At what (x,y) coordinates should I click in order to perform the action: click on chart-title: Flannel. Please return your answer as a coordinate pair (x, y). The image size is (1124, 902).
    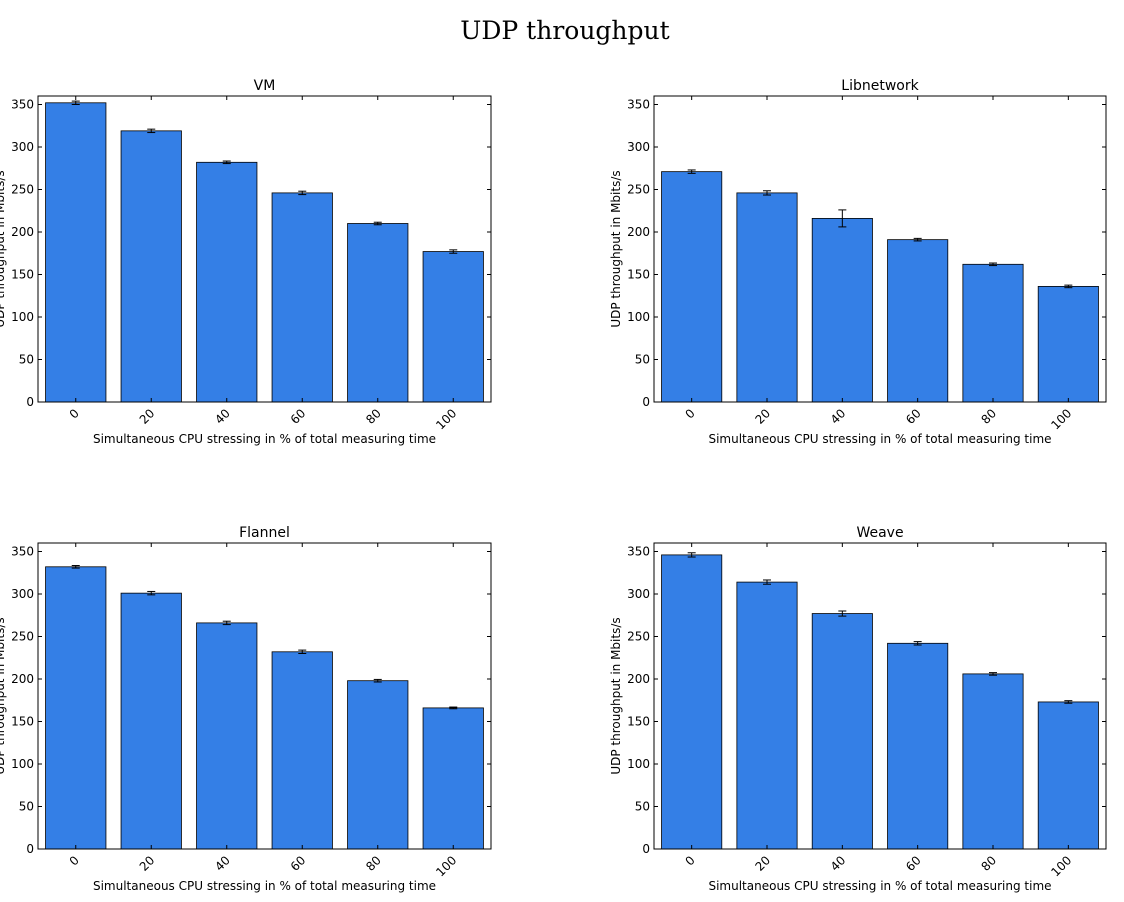
    Looking at the image, I should click on (264, 533).